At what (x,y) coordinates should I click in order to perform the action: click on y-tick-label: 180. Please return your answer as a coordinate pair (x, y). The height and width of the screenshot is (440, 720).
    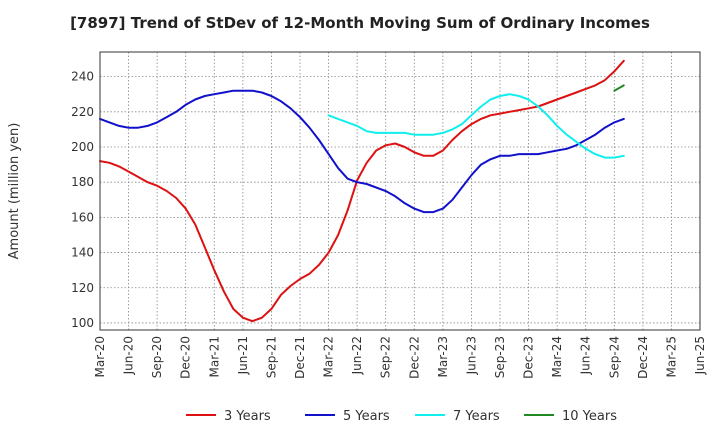
    Looking at the image, I should click on (82, 182).